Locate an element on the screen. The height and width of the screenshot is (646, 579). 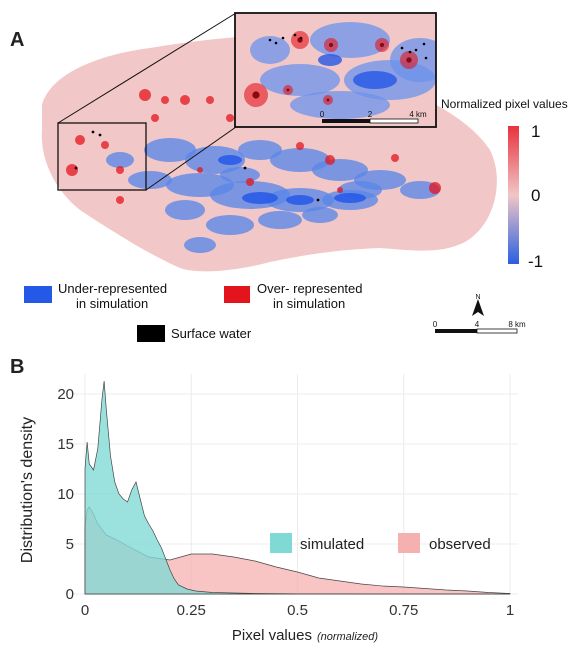
legend-label-simulated: simulated is located at coordinates (332, 544).